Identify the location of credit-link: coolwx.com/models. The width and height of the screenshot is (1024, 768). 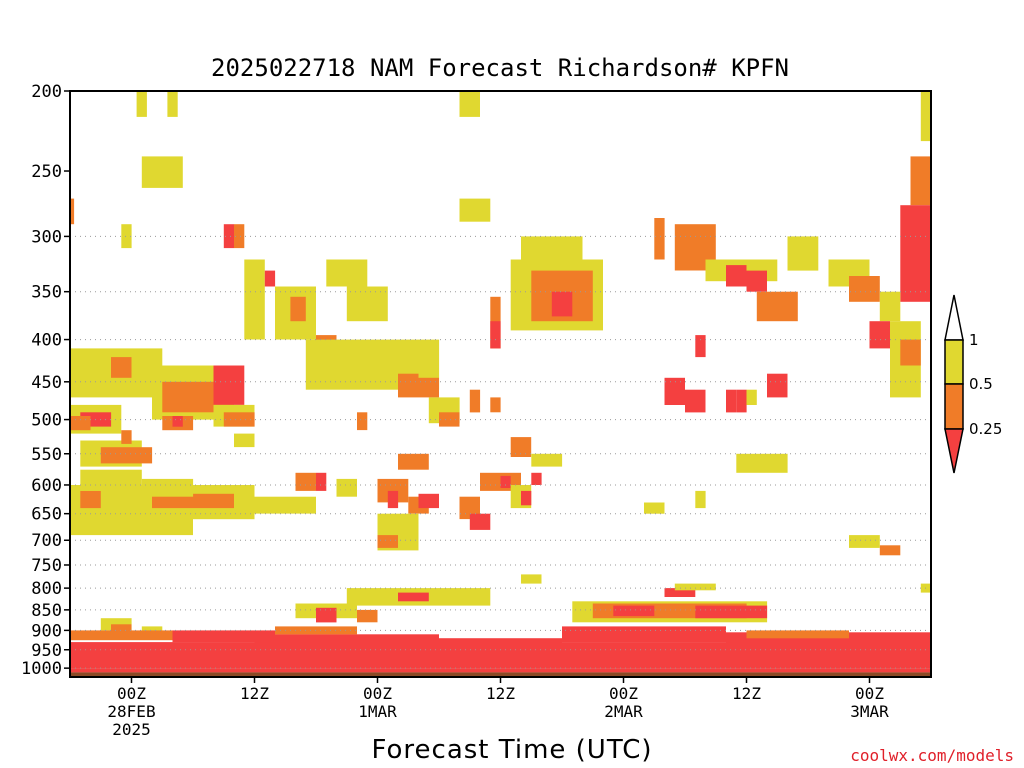
(932, 755).